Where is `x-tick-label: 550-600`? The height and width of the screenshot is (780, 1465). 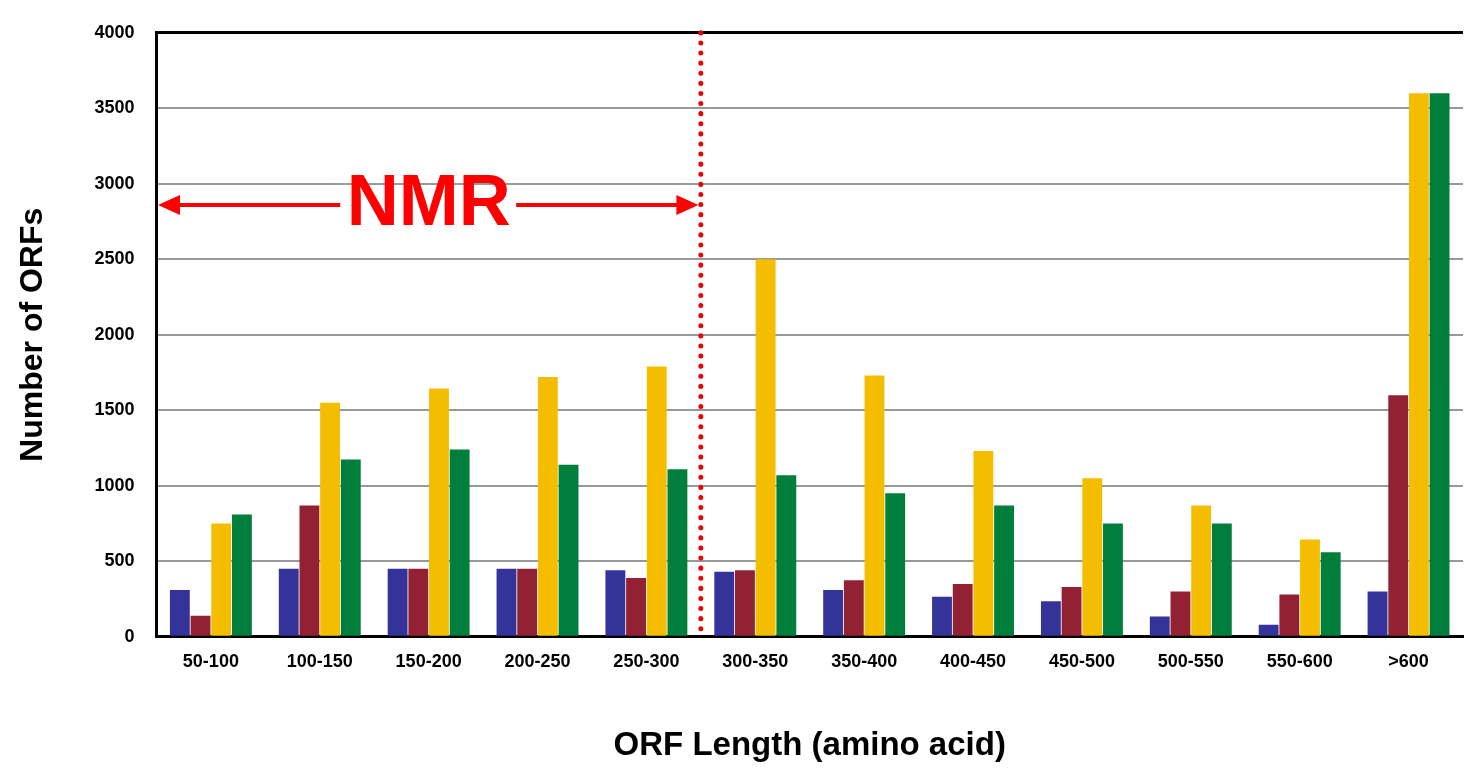
x-tick-label: 550-600 is located at coordinates (1299, 660).